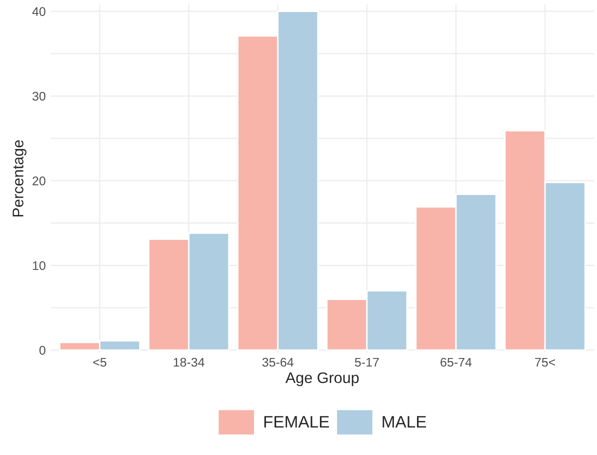 This screenshot has width=597, height=455. I want to click on y-tick-label: 10, so click(39, 265).